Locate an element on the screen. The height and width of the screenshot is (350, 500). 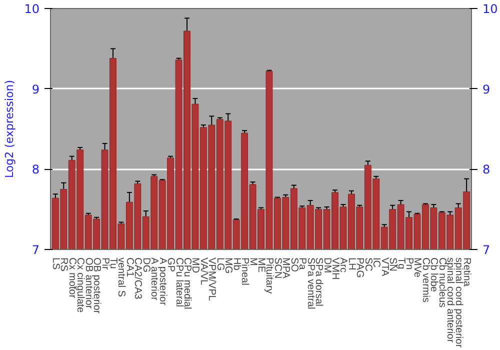
y2-tick-label: 7 is located at coordinates (486, 250).